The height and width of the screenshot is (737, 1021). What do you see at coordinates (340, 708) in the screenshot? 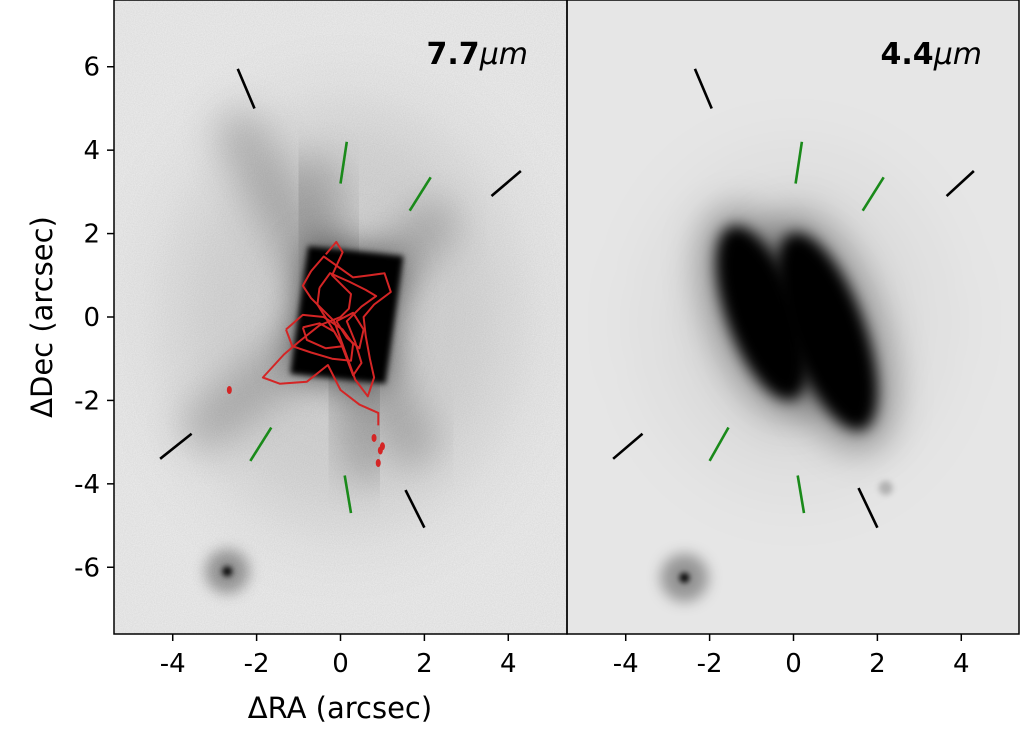
I see `x-axis-title: ΔRA (arcsec)` at bounding box center [340, 708].